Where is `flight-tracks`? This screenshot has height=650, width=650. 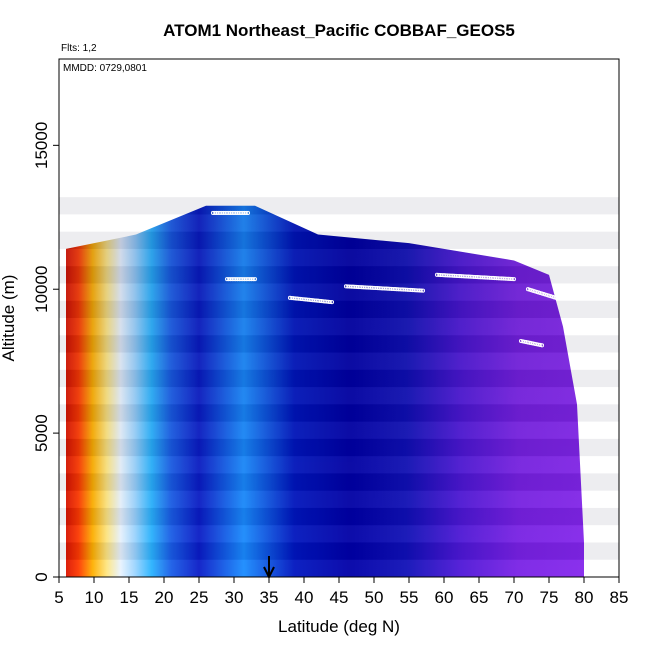 flight-tracks is located at coordinates (384, 279).